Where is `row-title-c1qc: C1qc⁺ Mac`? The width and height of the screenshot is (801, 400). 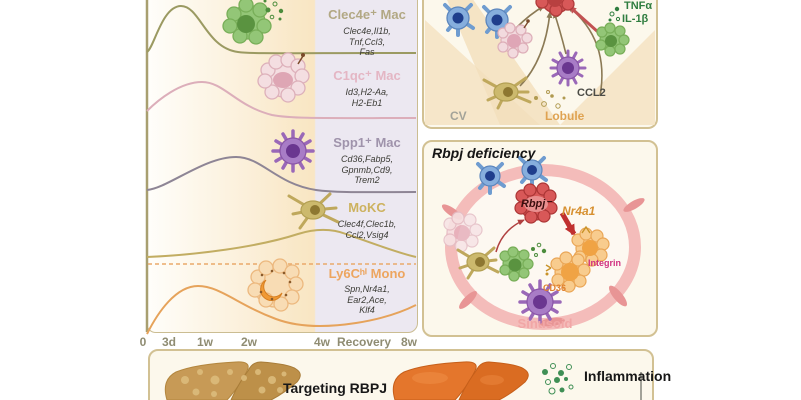
row-title-c1qc: C1qc⁺ Mac is located at coordinates (367, 75).